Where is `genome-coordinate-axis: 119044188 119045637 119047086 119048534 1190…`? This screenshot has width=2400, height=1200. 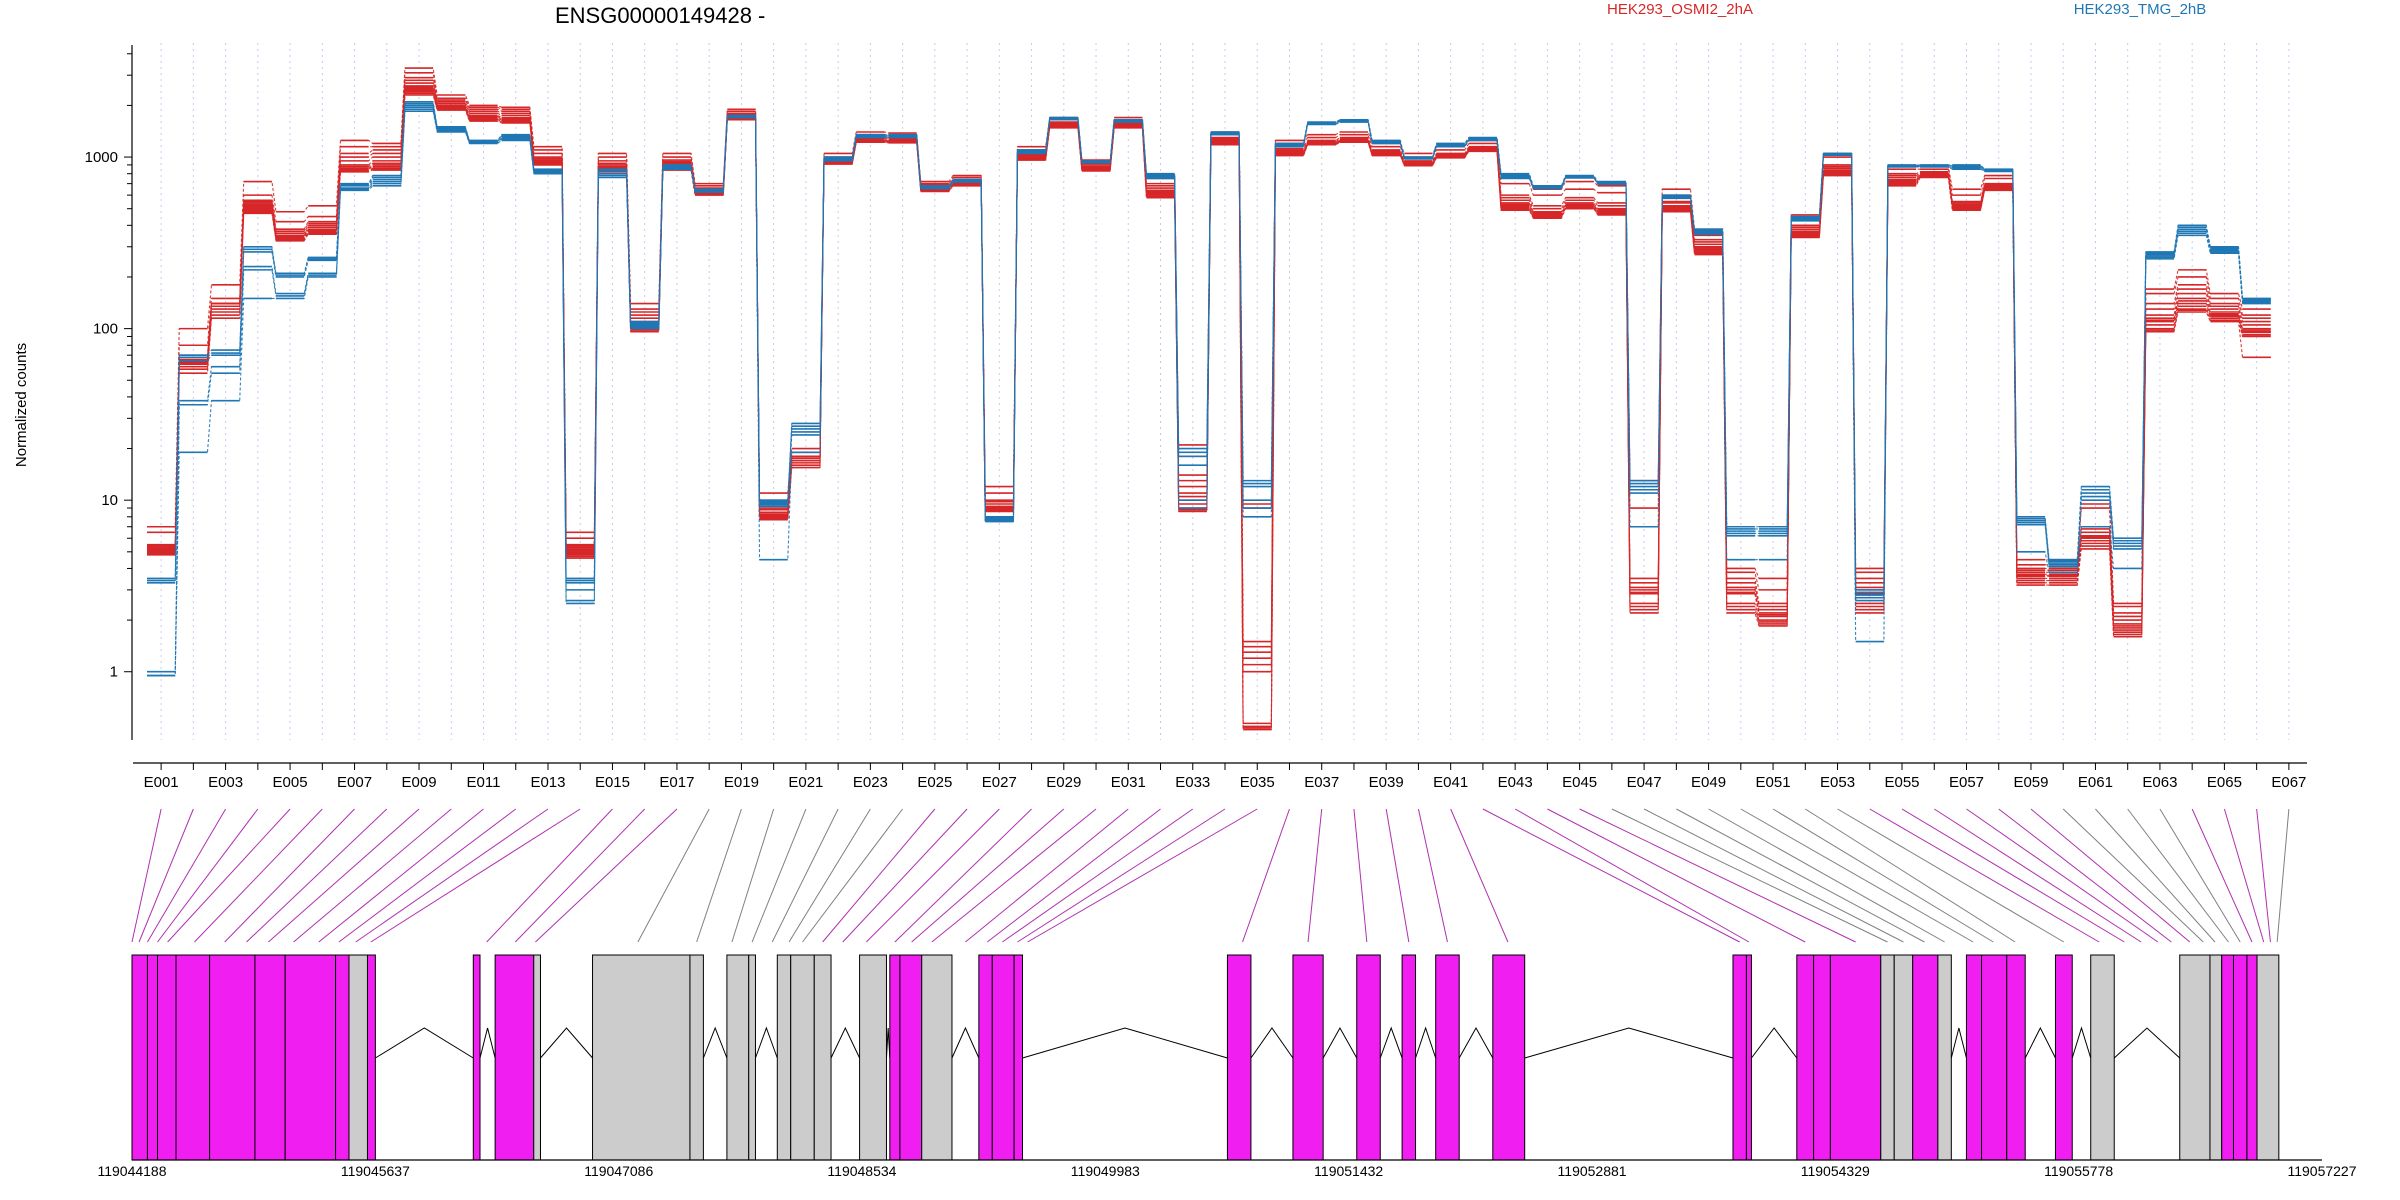 genome-coordinate-axis: 119044188 119045637 119047086 119048534 1190… is located at coordinates (1227, 1169).